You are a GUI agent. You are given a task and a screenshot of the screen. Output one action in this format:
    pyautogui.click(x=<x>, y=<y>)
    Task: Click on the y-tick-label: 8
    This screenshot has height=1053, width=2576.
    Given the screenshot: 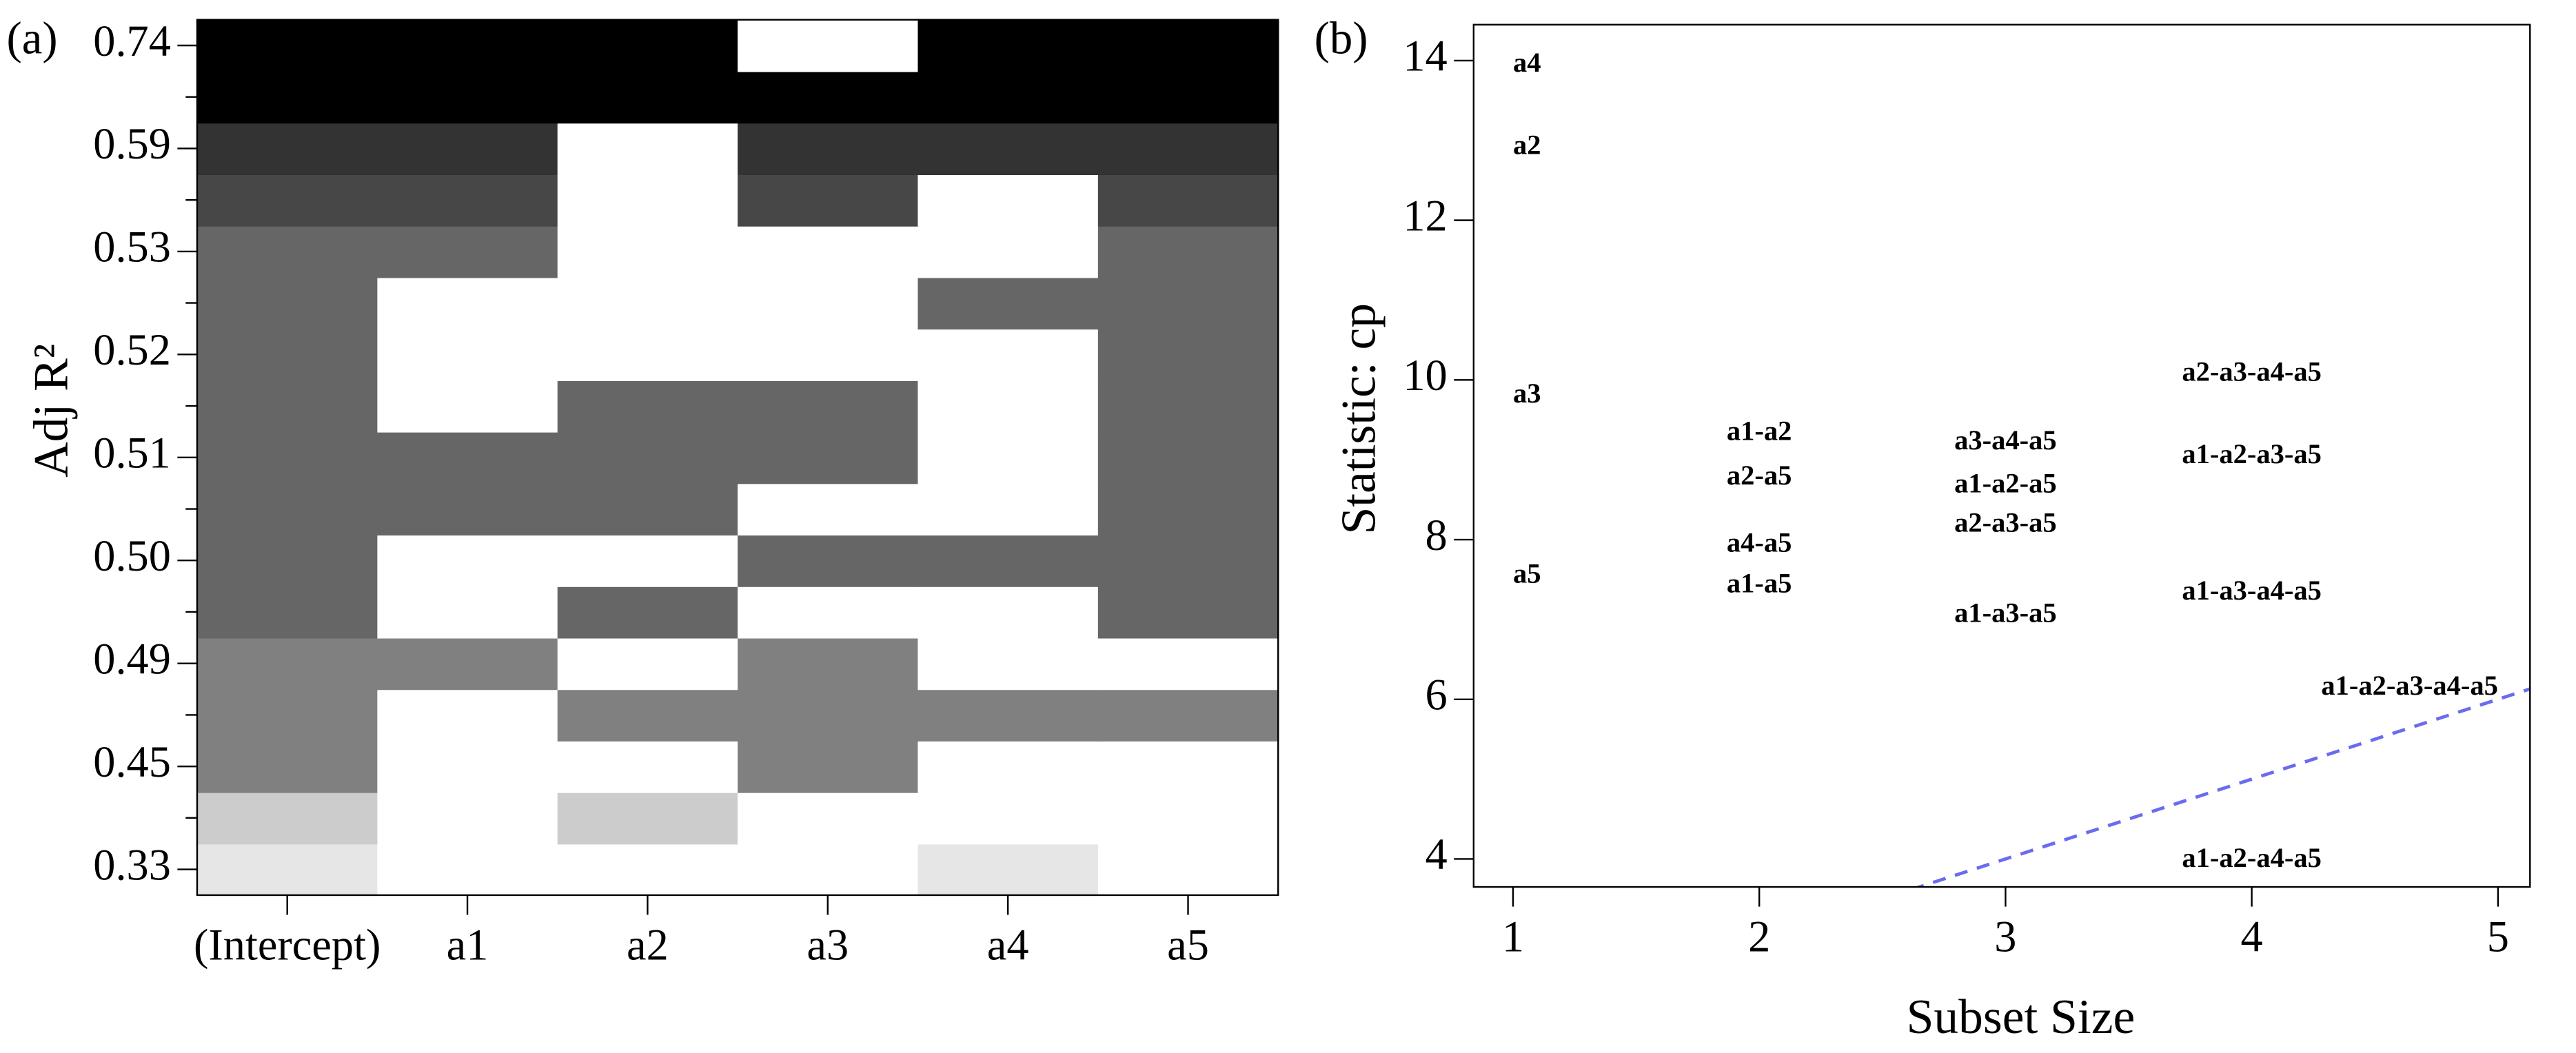 What is the action you would take?
    pyautogui.click(x=1437, y=535)
    